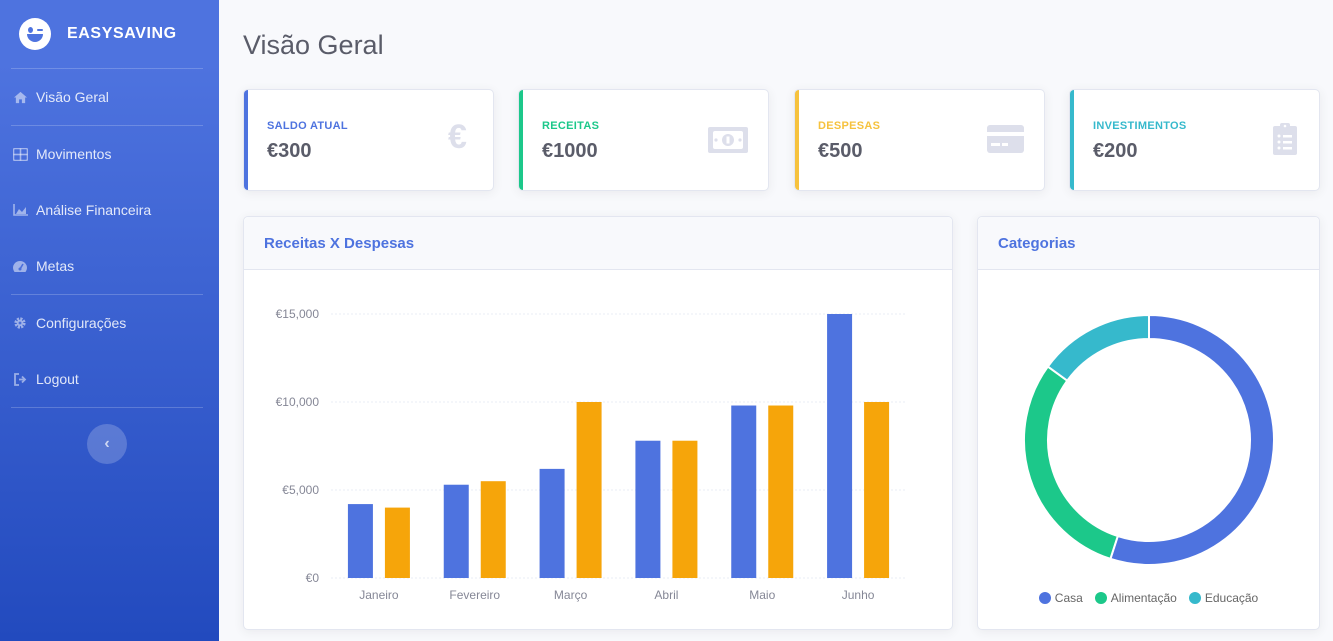 This screenshot has height=641, width=1333. What do you see at coordinates (648, 509) in the screenshot?
I see `bar-series-1-abril` at bounding box center [648, 509].